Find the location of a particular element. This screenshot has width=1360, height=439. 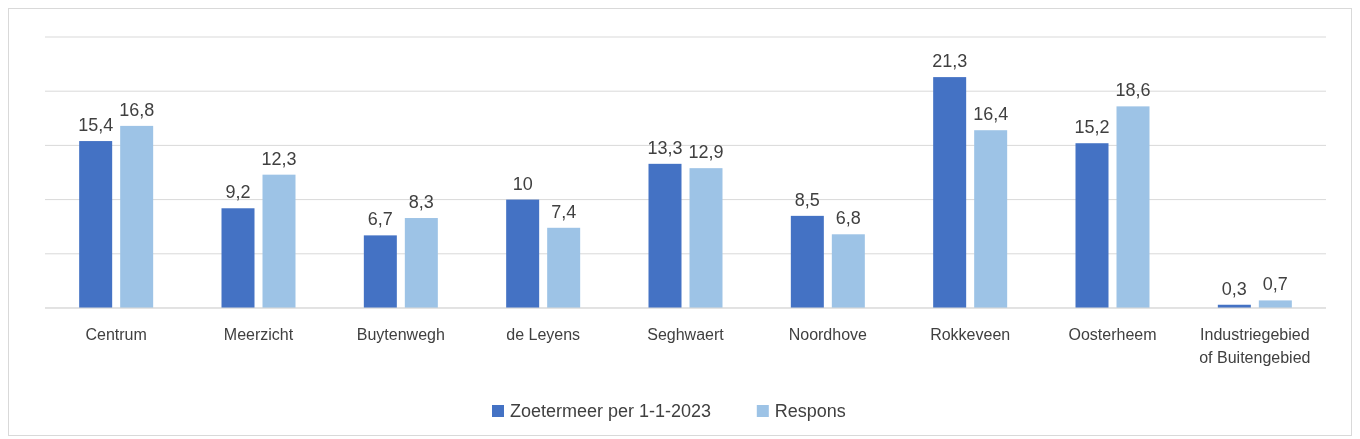

x-tick-label: Seghwaert is located at coordinates (686, 334).